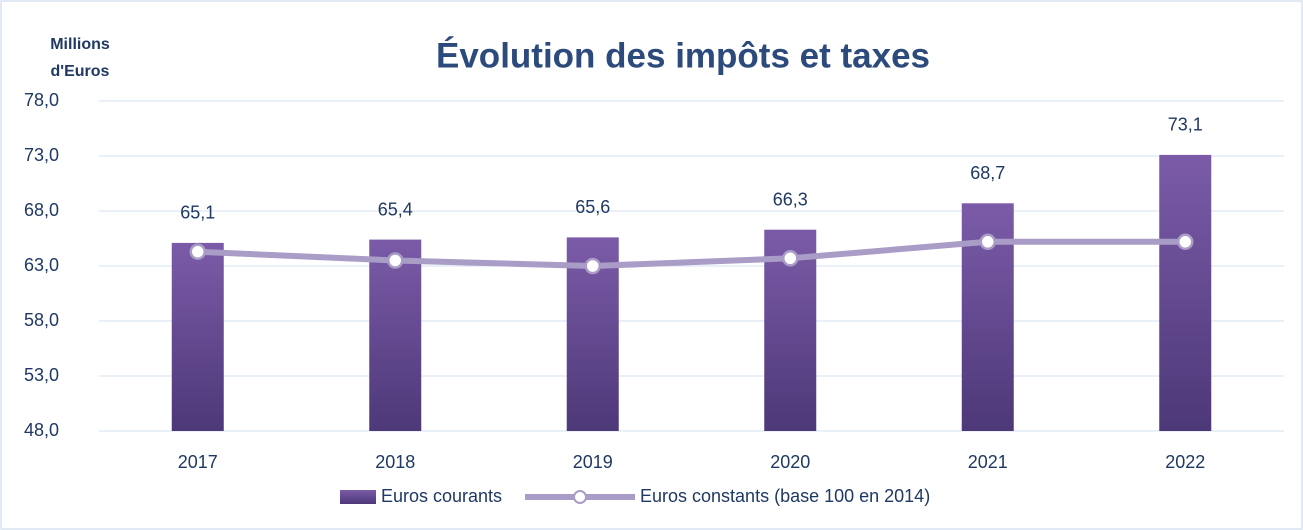 The image size is (1303, 530). What do you see at coordinates (41, 155) in the screenshot?
I see `y-tick-label: 73,0` at bounding box center [41, 155].